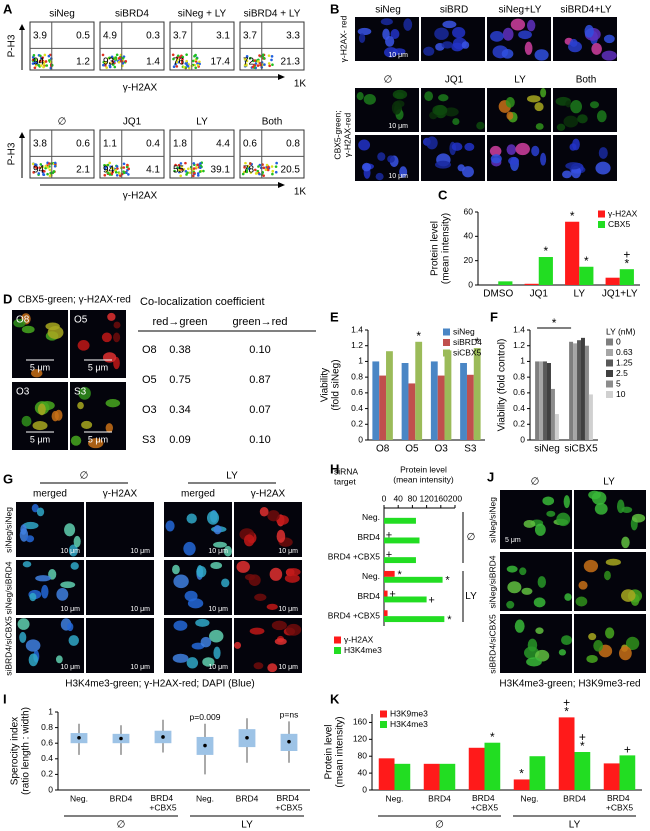  I want to click on flow-group-label: siNeg + LY, so click(202, 14).